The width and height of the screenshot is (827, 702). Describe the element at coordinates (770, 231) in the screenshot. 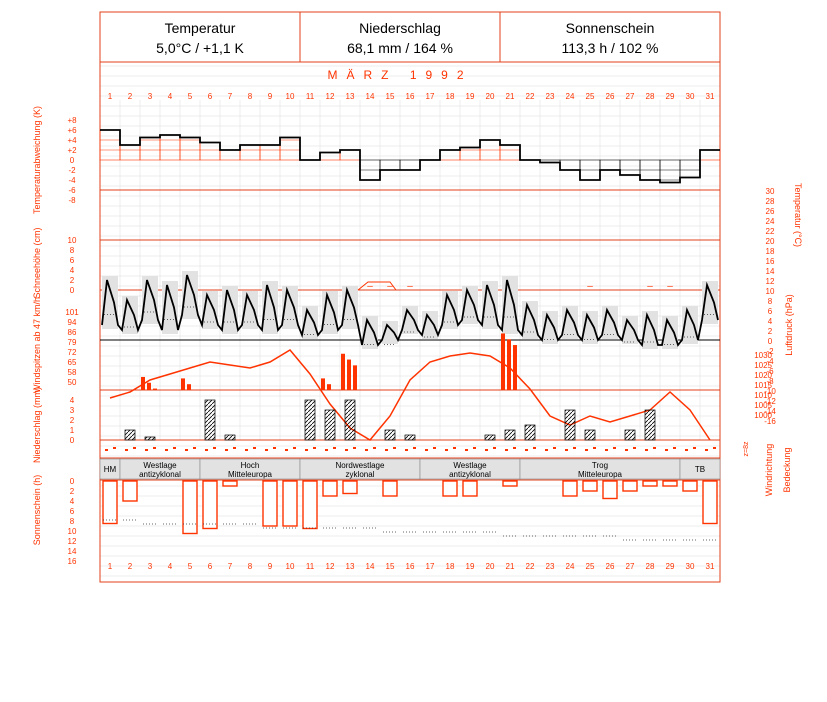

I see `air-temp-tick: 22` at that location.